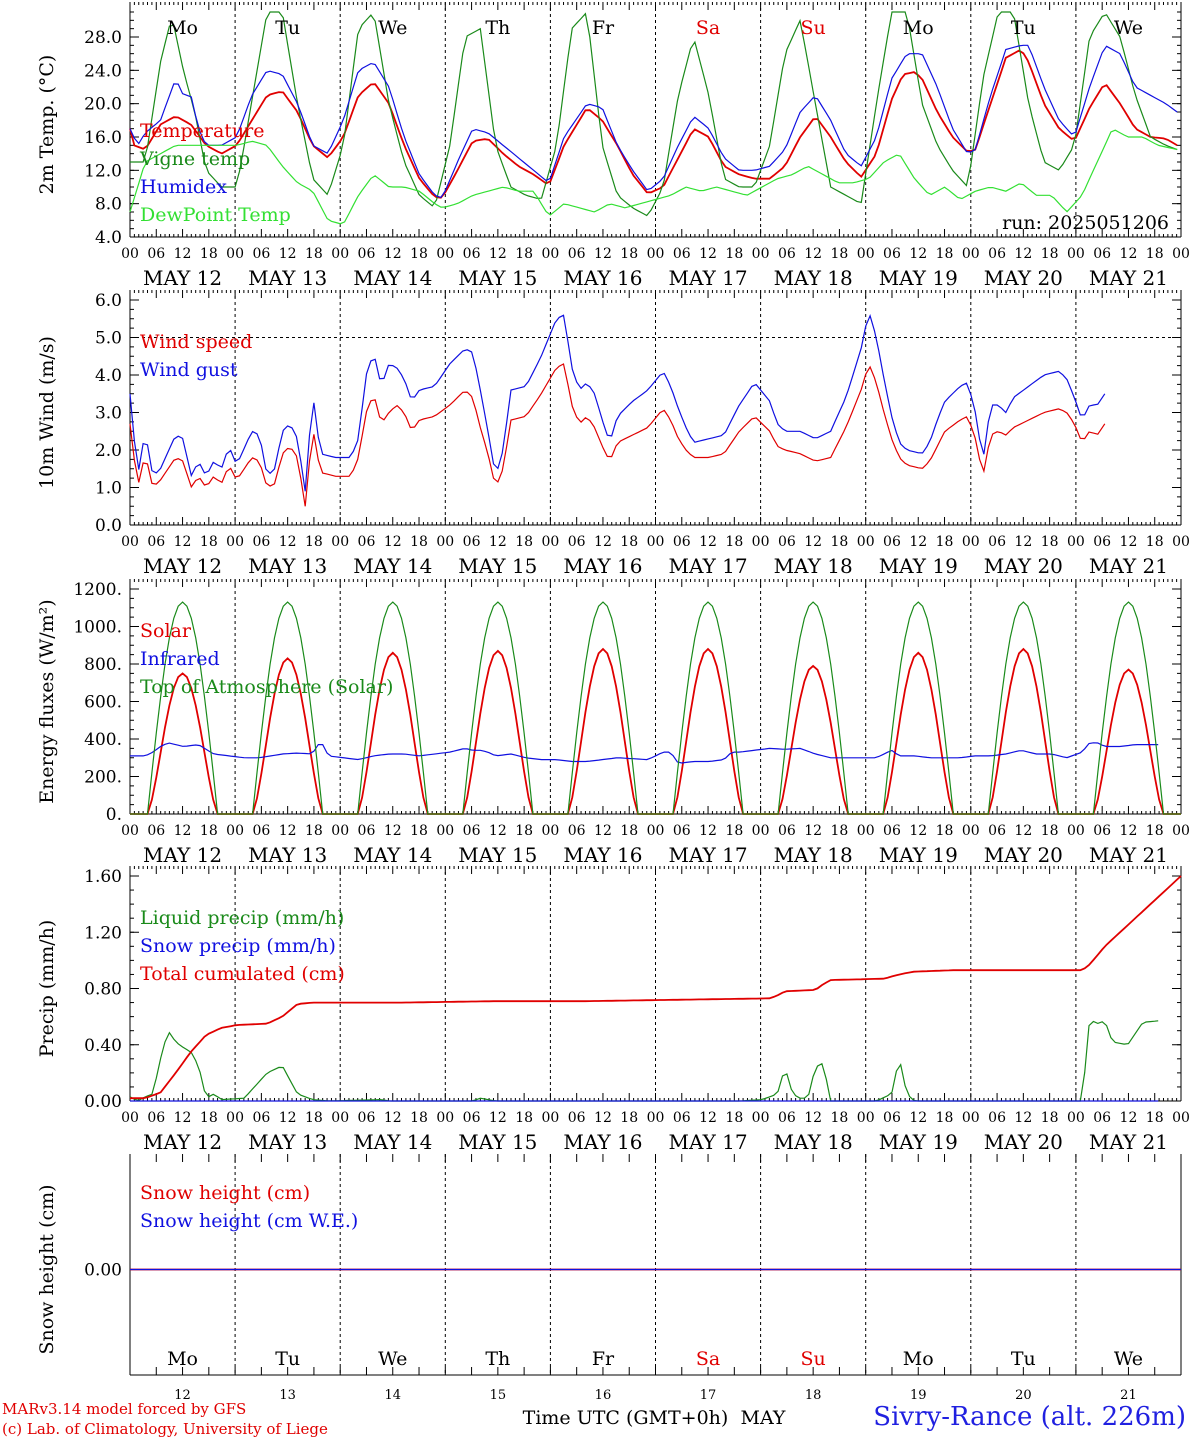 The image size is (1194, 1440). What do you see at coordinates (196, 342) in the screenshot?
I see `legend-entry: Wind speed` at bounding box center [196, 342].